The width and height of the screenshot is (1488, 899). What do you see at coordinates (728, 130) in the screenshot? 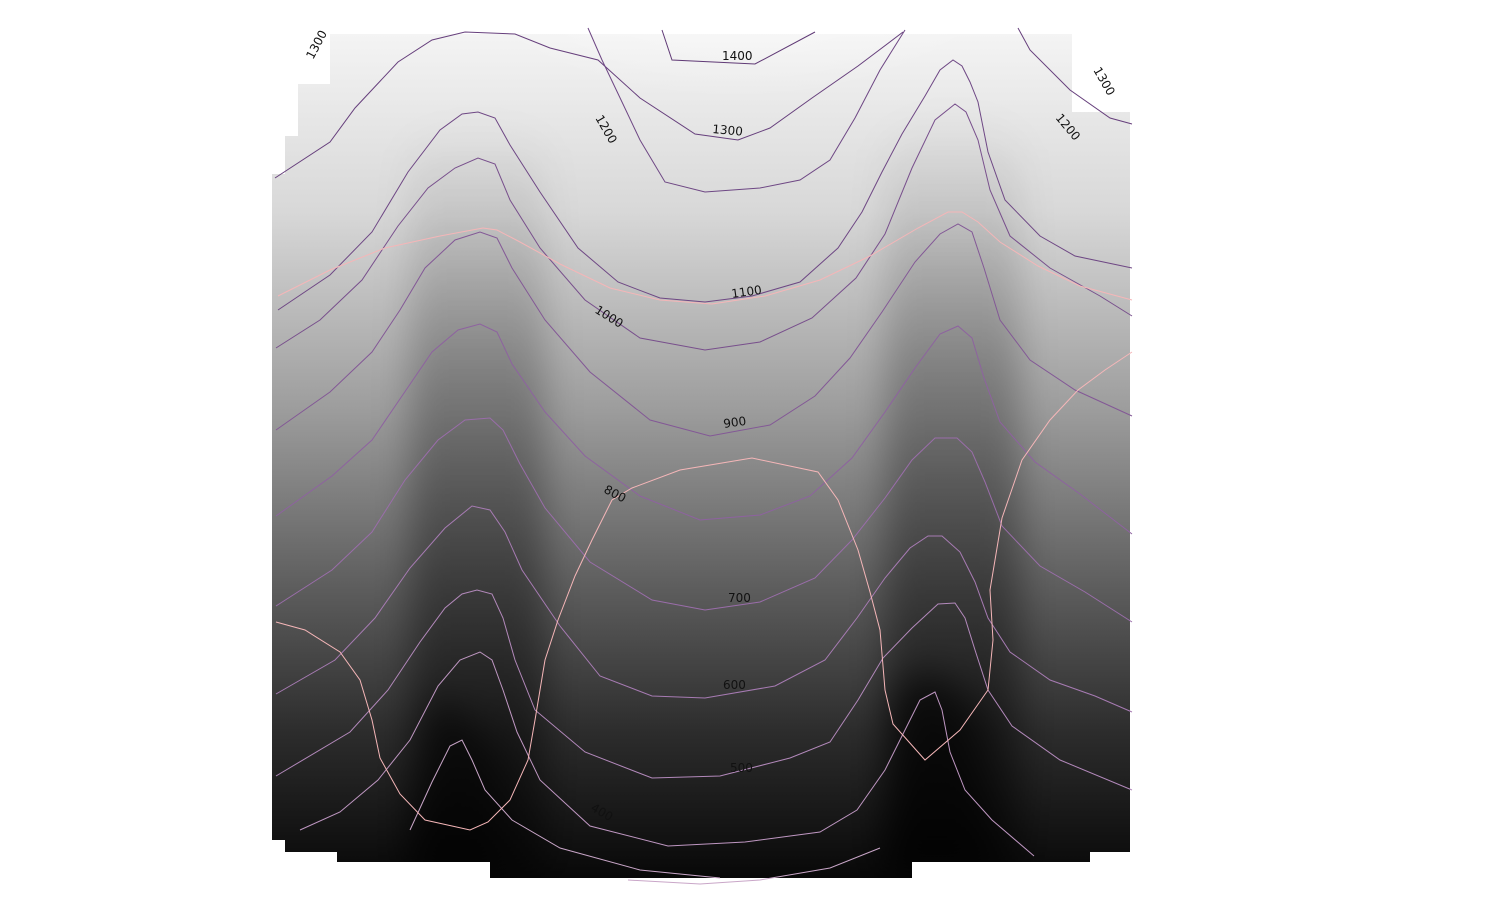
I see `label-1300-b: 1300` at bounding box center [728, 130].